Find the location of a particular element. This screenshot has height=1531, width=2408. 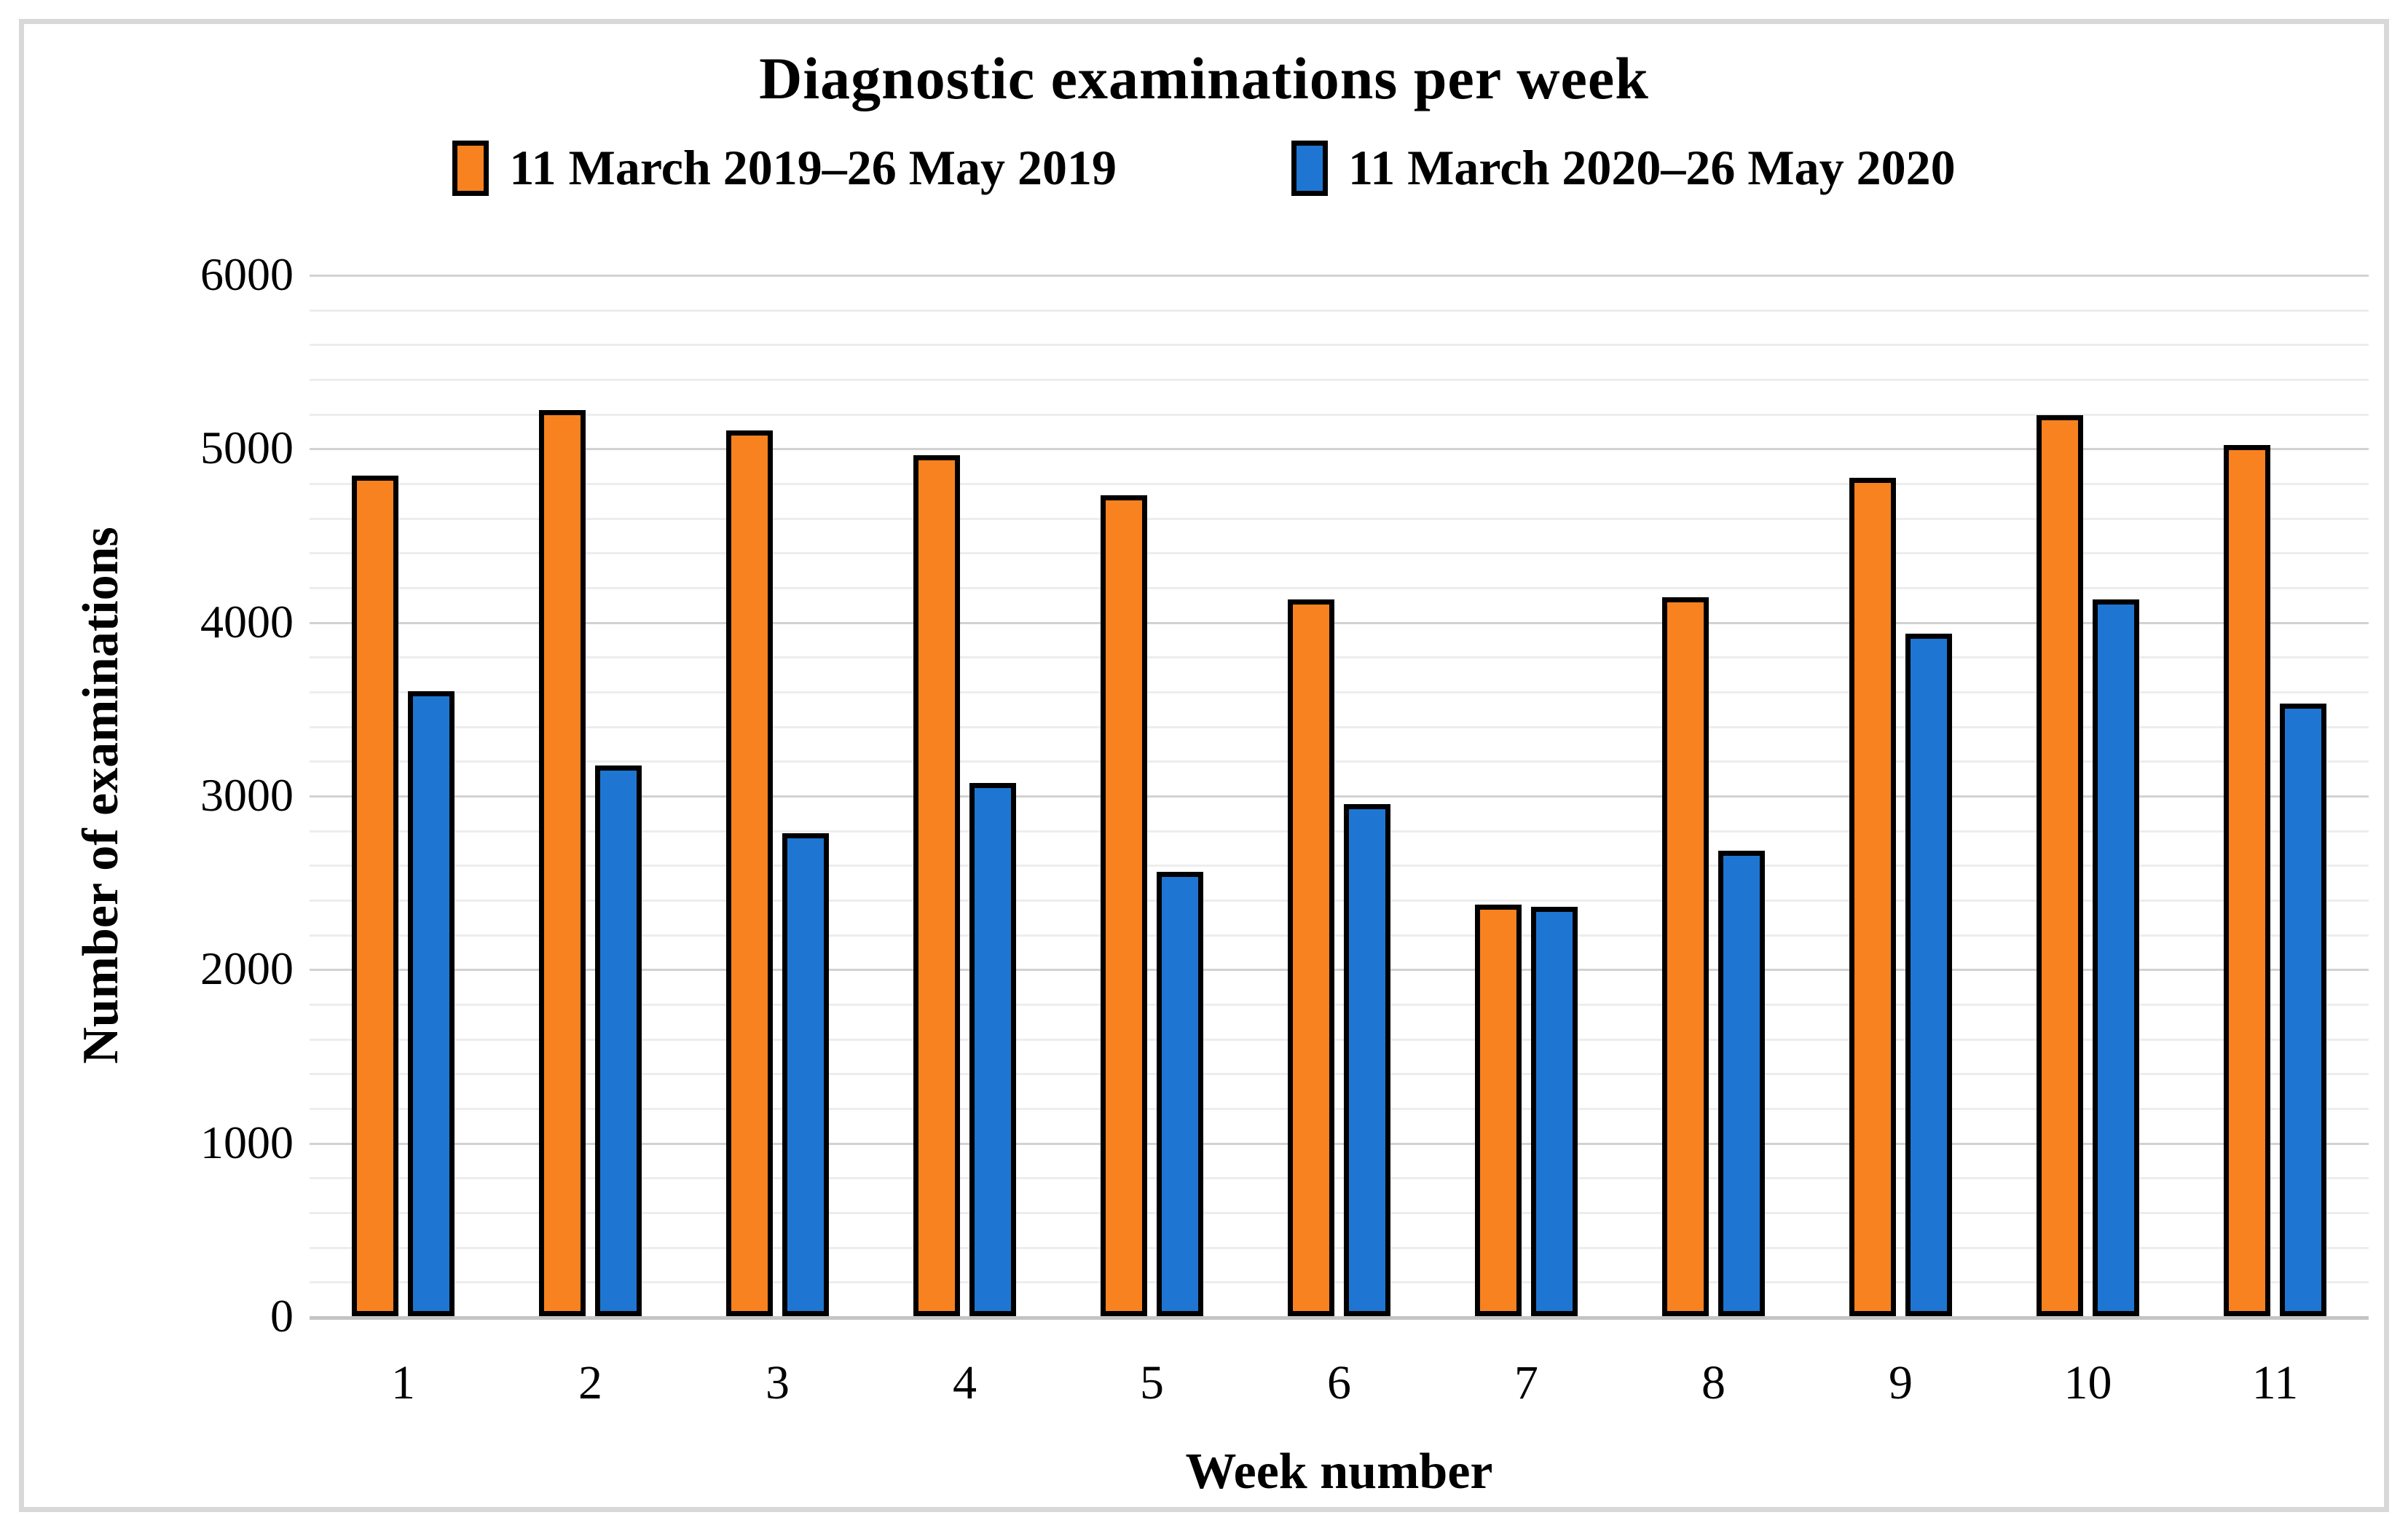

gridline-major-2000 is located at coordinates (1339, 970).